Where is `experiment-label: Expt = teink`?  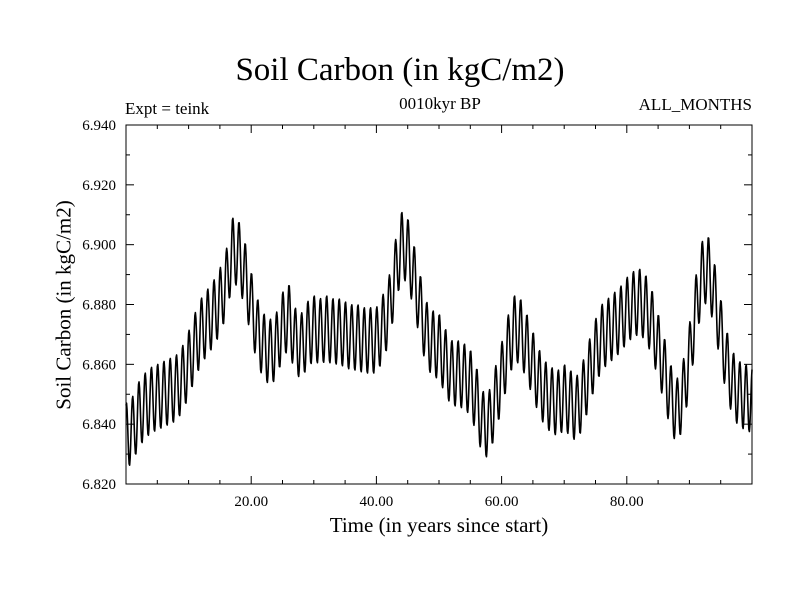
experiment-label: Expt = teink is located at coordinates (167, 108).